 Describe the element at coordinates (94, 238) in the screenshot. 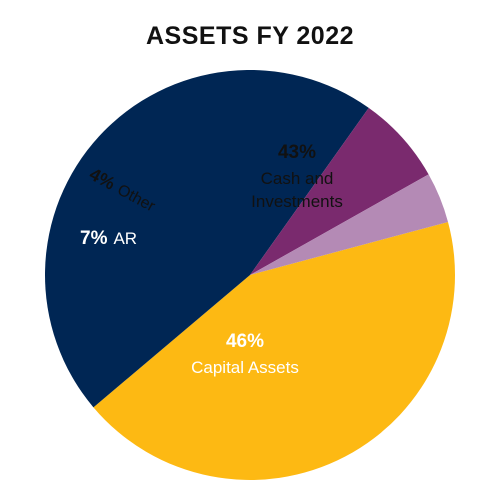

I see `slice-percent-ar: 7%` at that location.